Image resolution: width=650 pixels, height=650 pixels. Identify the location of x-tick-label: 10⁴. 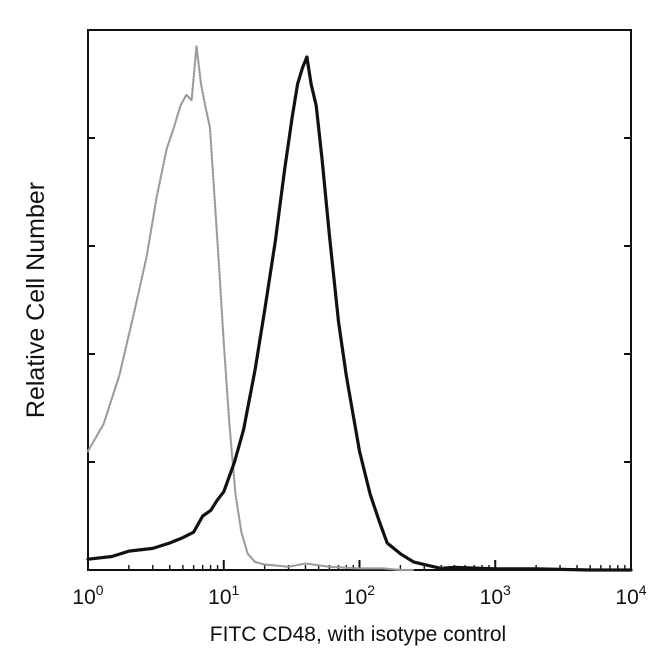
(630, 595).